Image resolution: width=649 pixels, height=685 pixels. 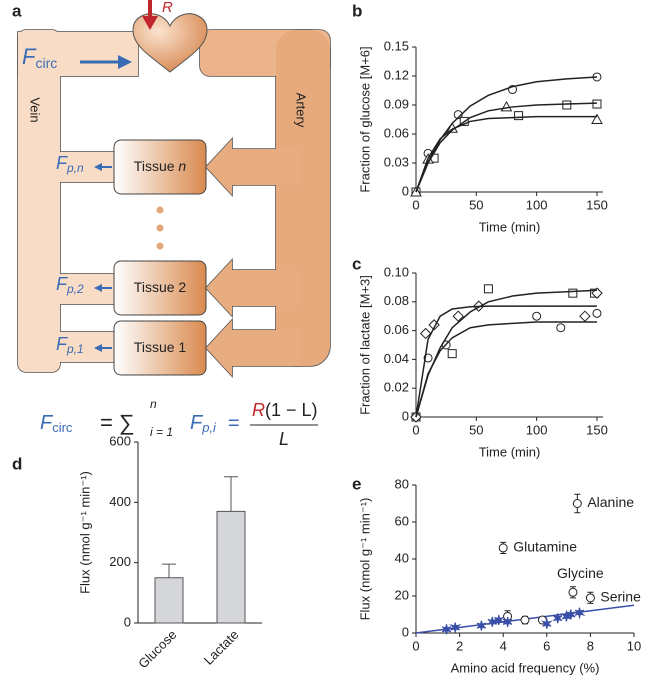 What do you see at coordinates (634, 645) in the screenshot?
I see `x-tick-label: 10` at bounding box center [634, 645].